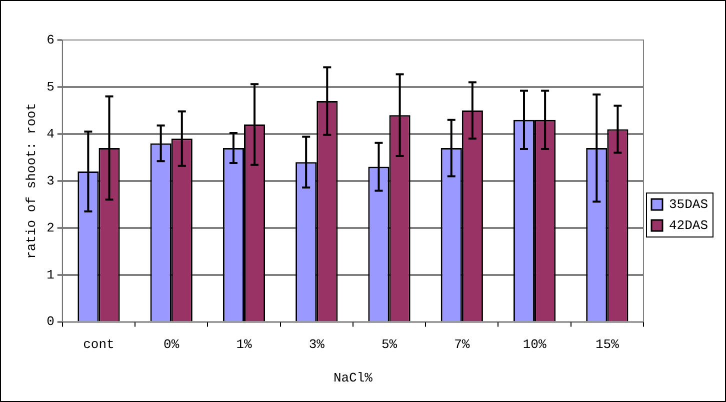 This screenshot has height=402, width=726. I want to click on y-tick-label: 4, so click(50, 134).